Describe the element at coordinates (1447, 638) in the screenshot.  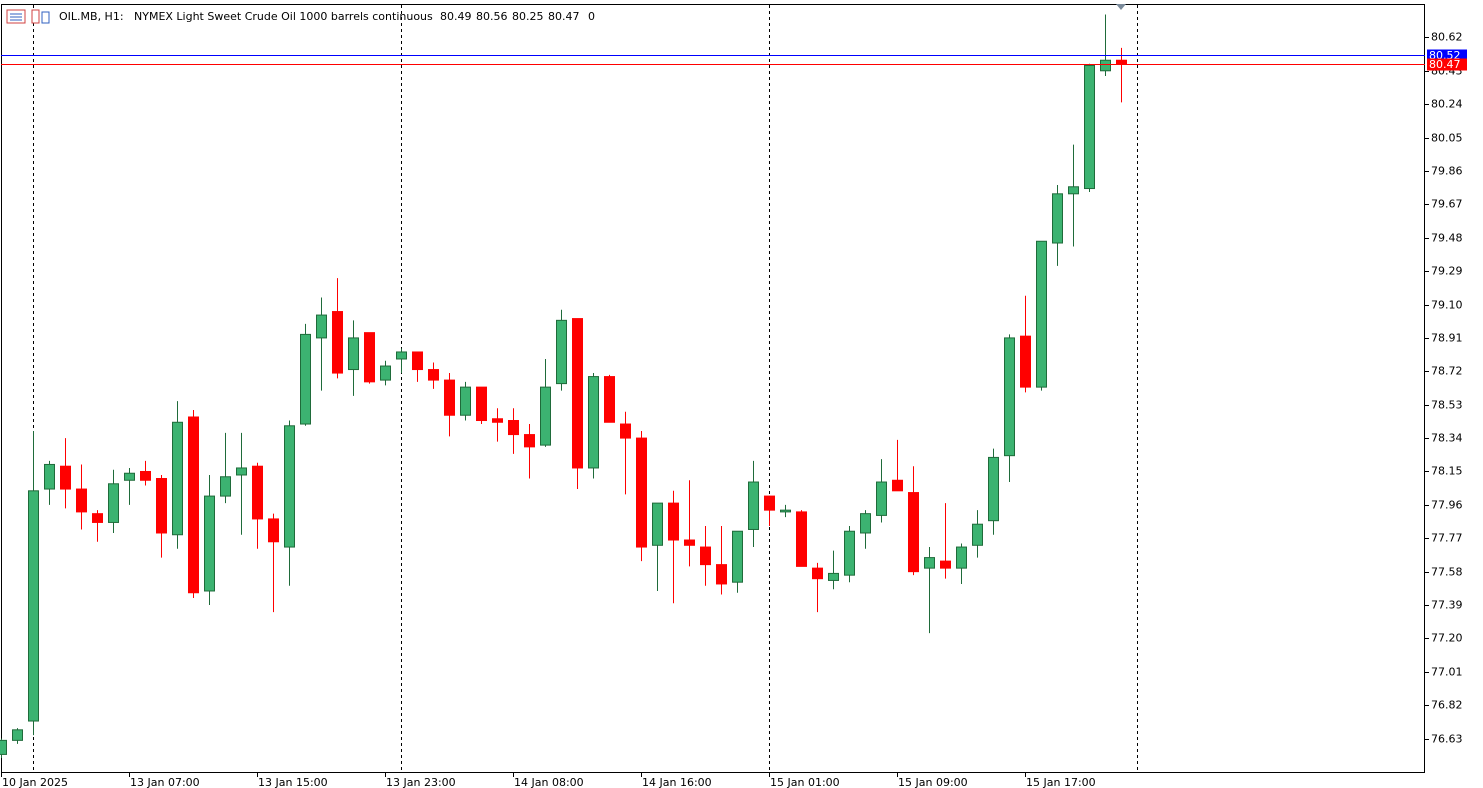
I see `y-tick-label: 77.20` at that location.